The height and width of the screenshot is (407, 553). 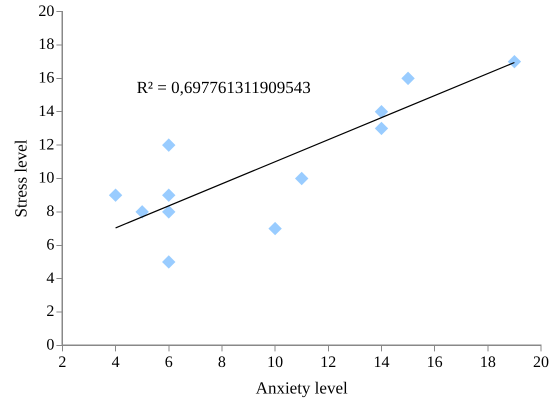 What do you see at coordinates (46, 178) in the screenshot?
I see `y-tick-label: 10` at bounding box center [46, 178].